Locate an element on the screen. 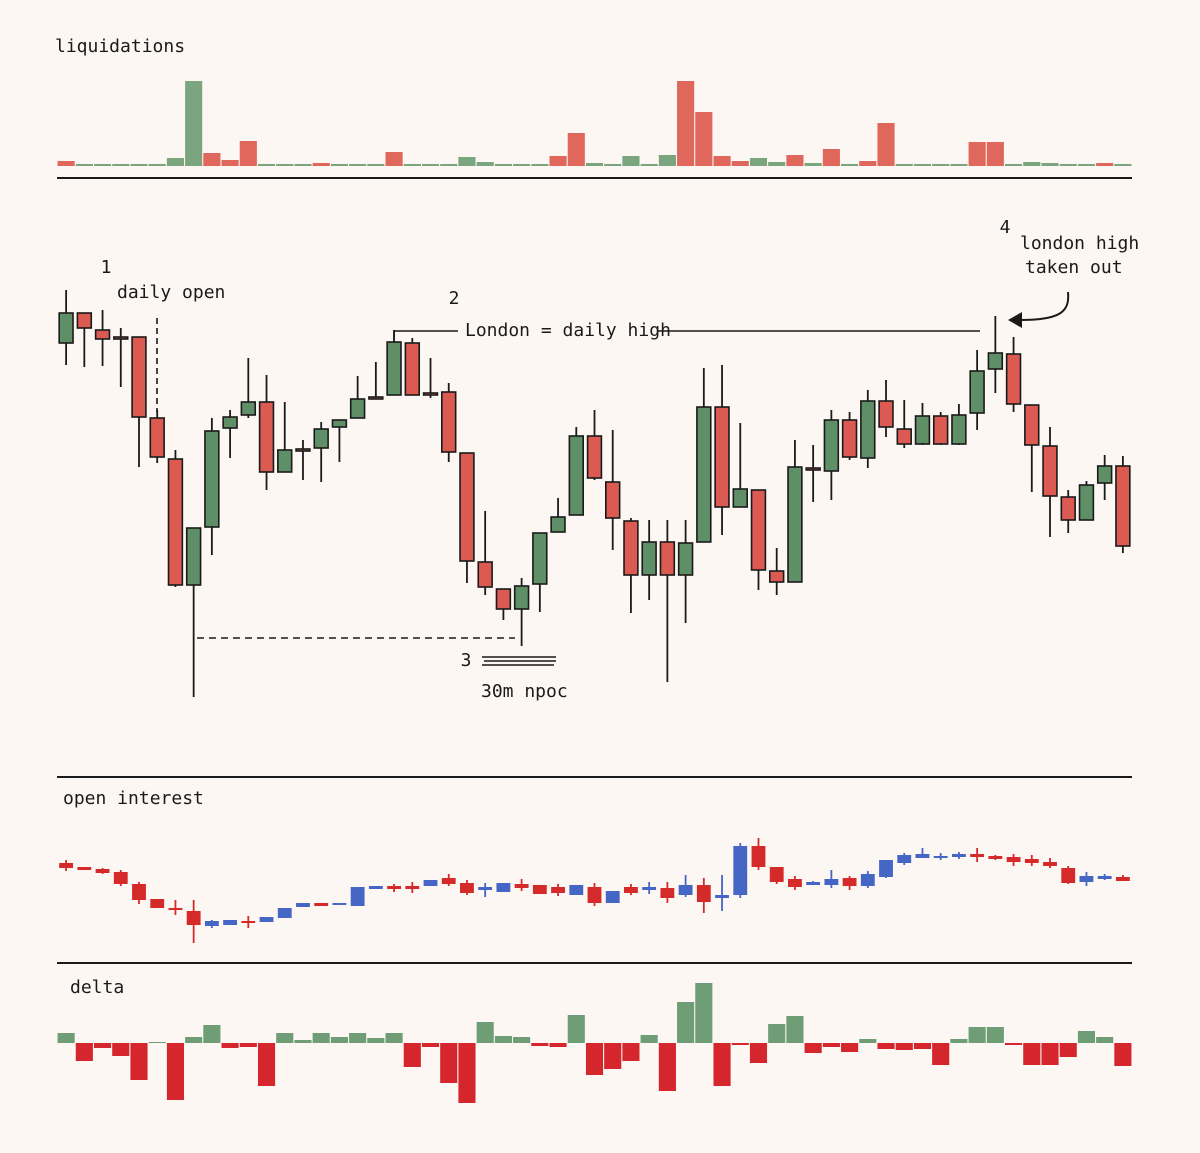  annotation: 4 is located at coordinates (1005, 227).